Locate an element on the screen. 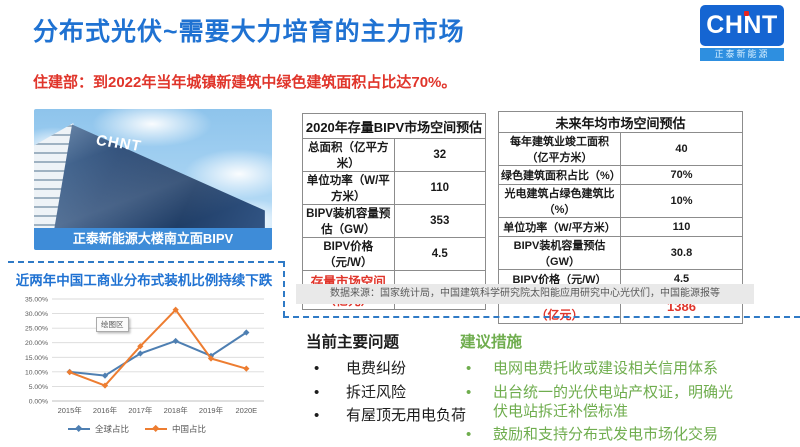 The image size is (800, 447). row-label: 总面积（亿平方米） is located at coordinates (348, 155).